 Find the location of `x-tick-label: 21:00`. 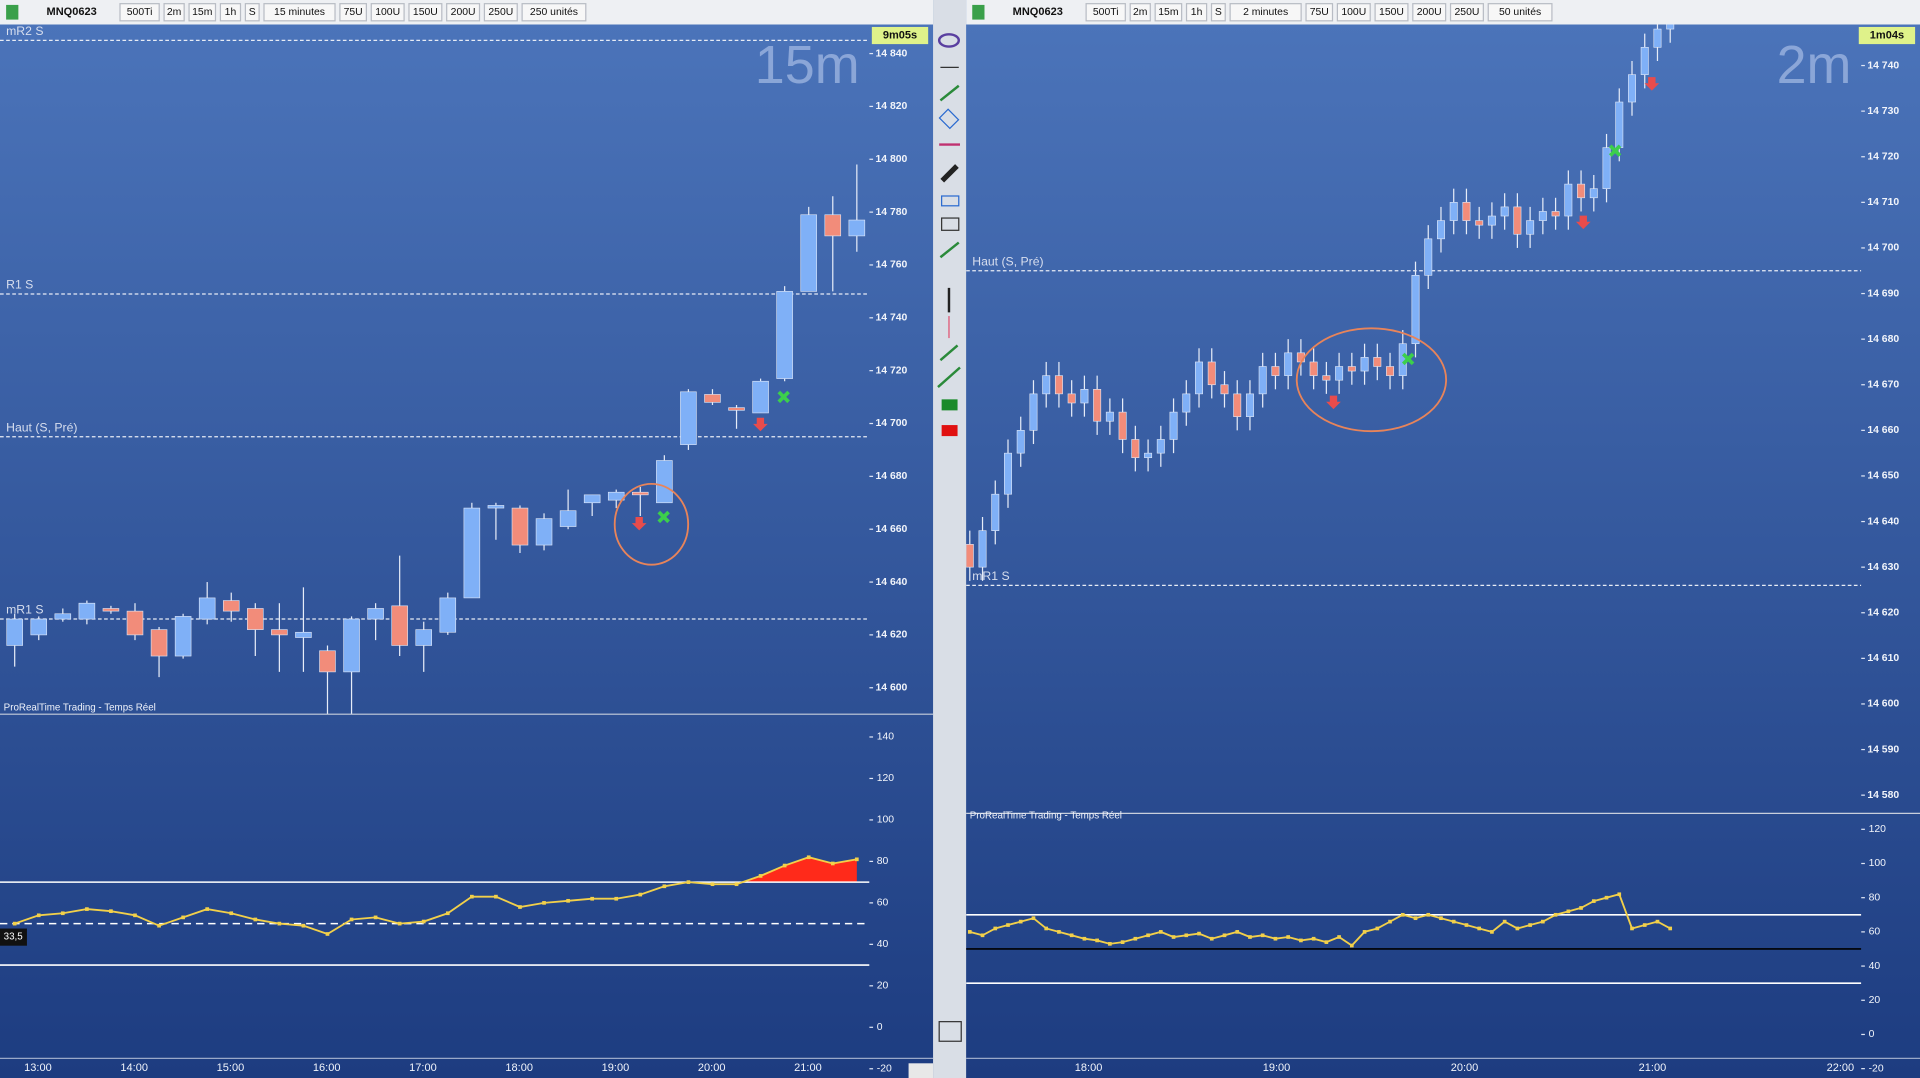

x-tick-label: 21:00 is located at coordinates (808, 1068).